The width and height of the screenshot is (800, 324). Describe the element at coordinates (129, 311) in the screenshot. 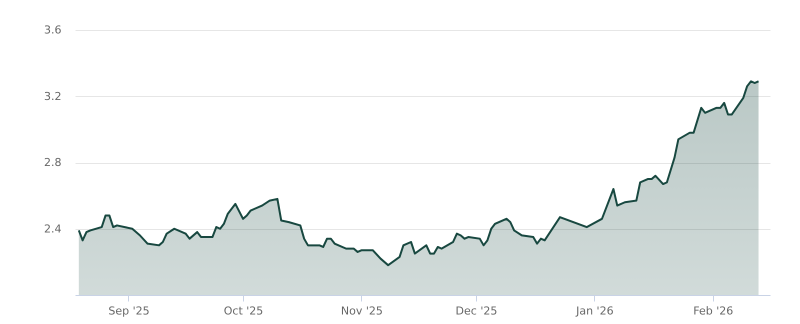

I see `x-tick-label: Sep '25` at that location.